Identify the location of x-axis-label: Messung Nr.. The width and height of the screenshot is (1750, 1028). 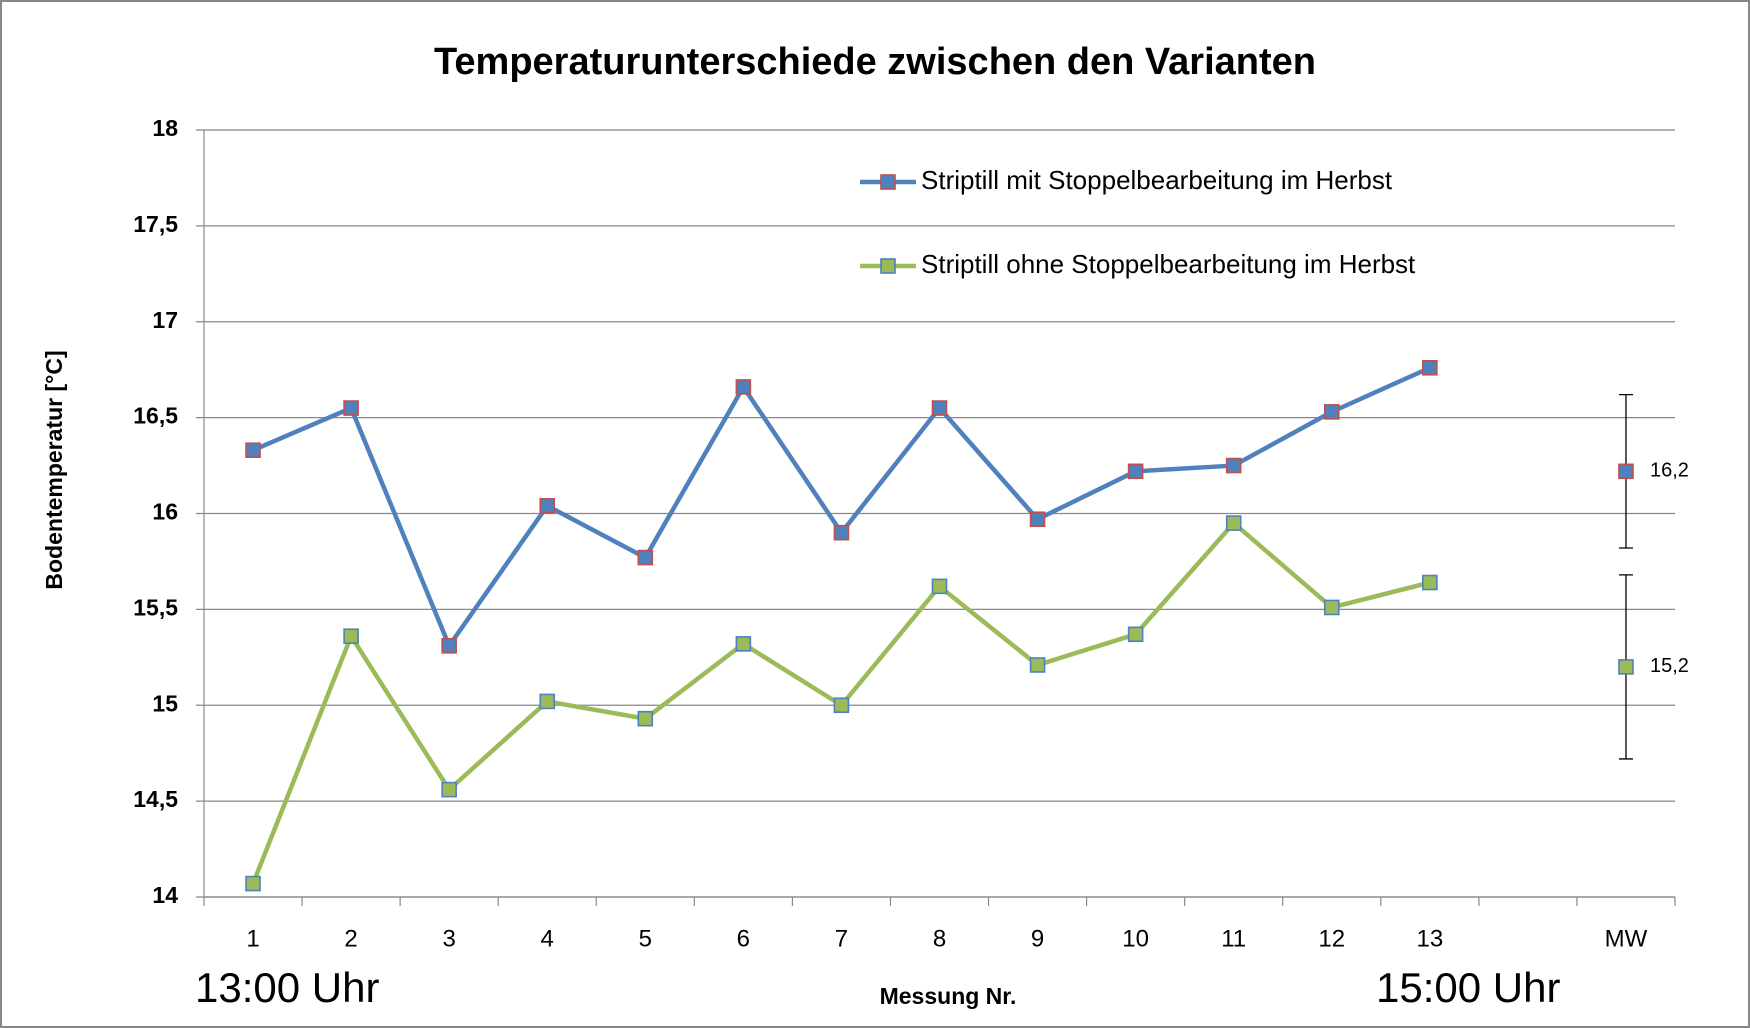
(948, 996).